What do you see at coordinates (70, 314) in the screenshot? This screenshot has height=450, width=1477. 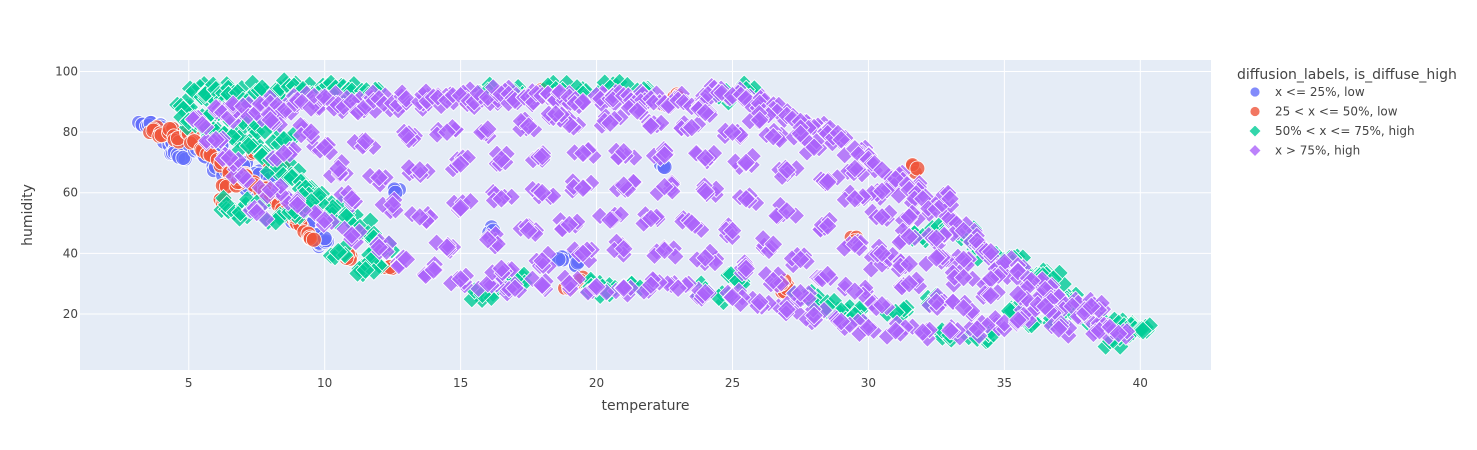 I see `y-tick-label: 20` at bounding box center [70, 314].